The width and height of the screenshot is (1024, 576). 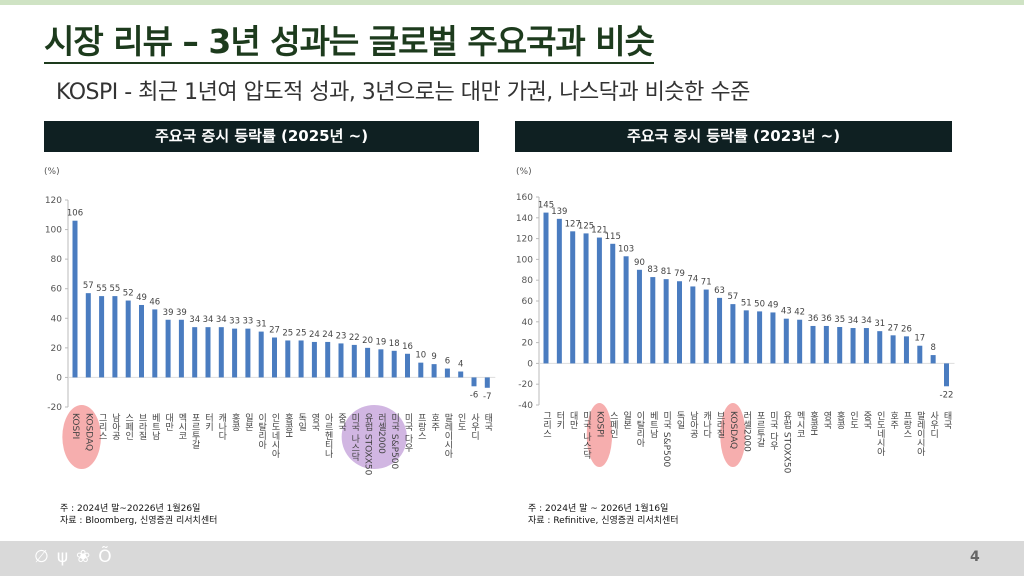 I want to click on chart-right-category-label: 브라질, so click(x=720, y=424).